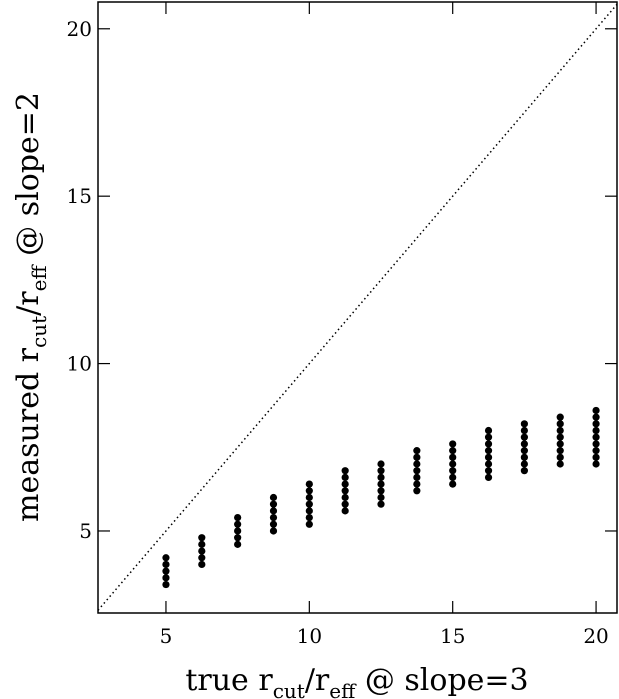 Image resolution: width=619 pixels, height=699 pixels. Describe the element at coordinates (289, 689) in the screenshot. I see `x-label-sub: cut` at that location.